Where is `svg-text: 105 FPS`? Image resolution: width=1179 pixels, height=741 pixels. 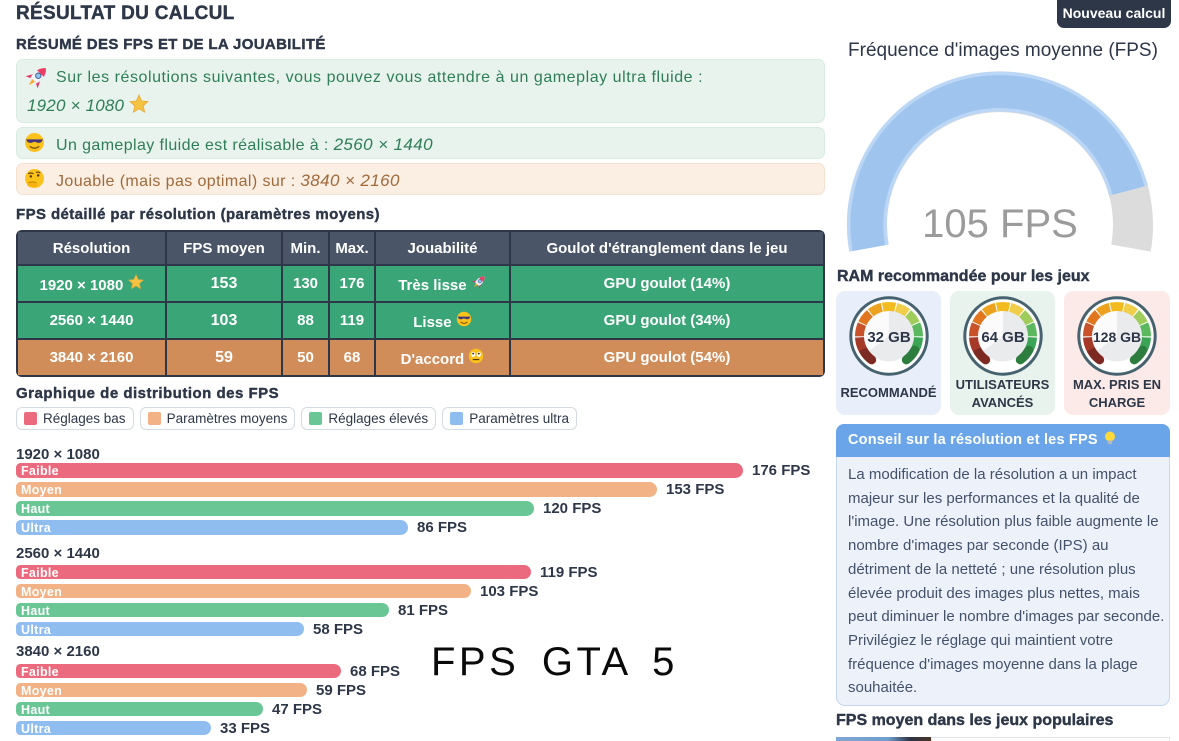
svg-text: 105 FPS is located at coordinates (1000, 224).